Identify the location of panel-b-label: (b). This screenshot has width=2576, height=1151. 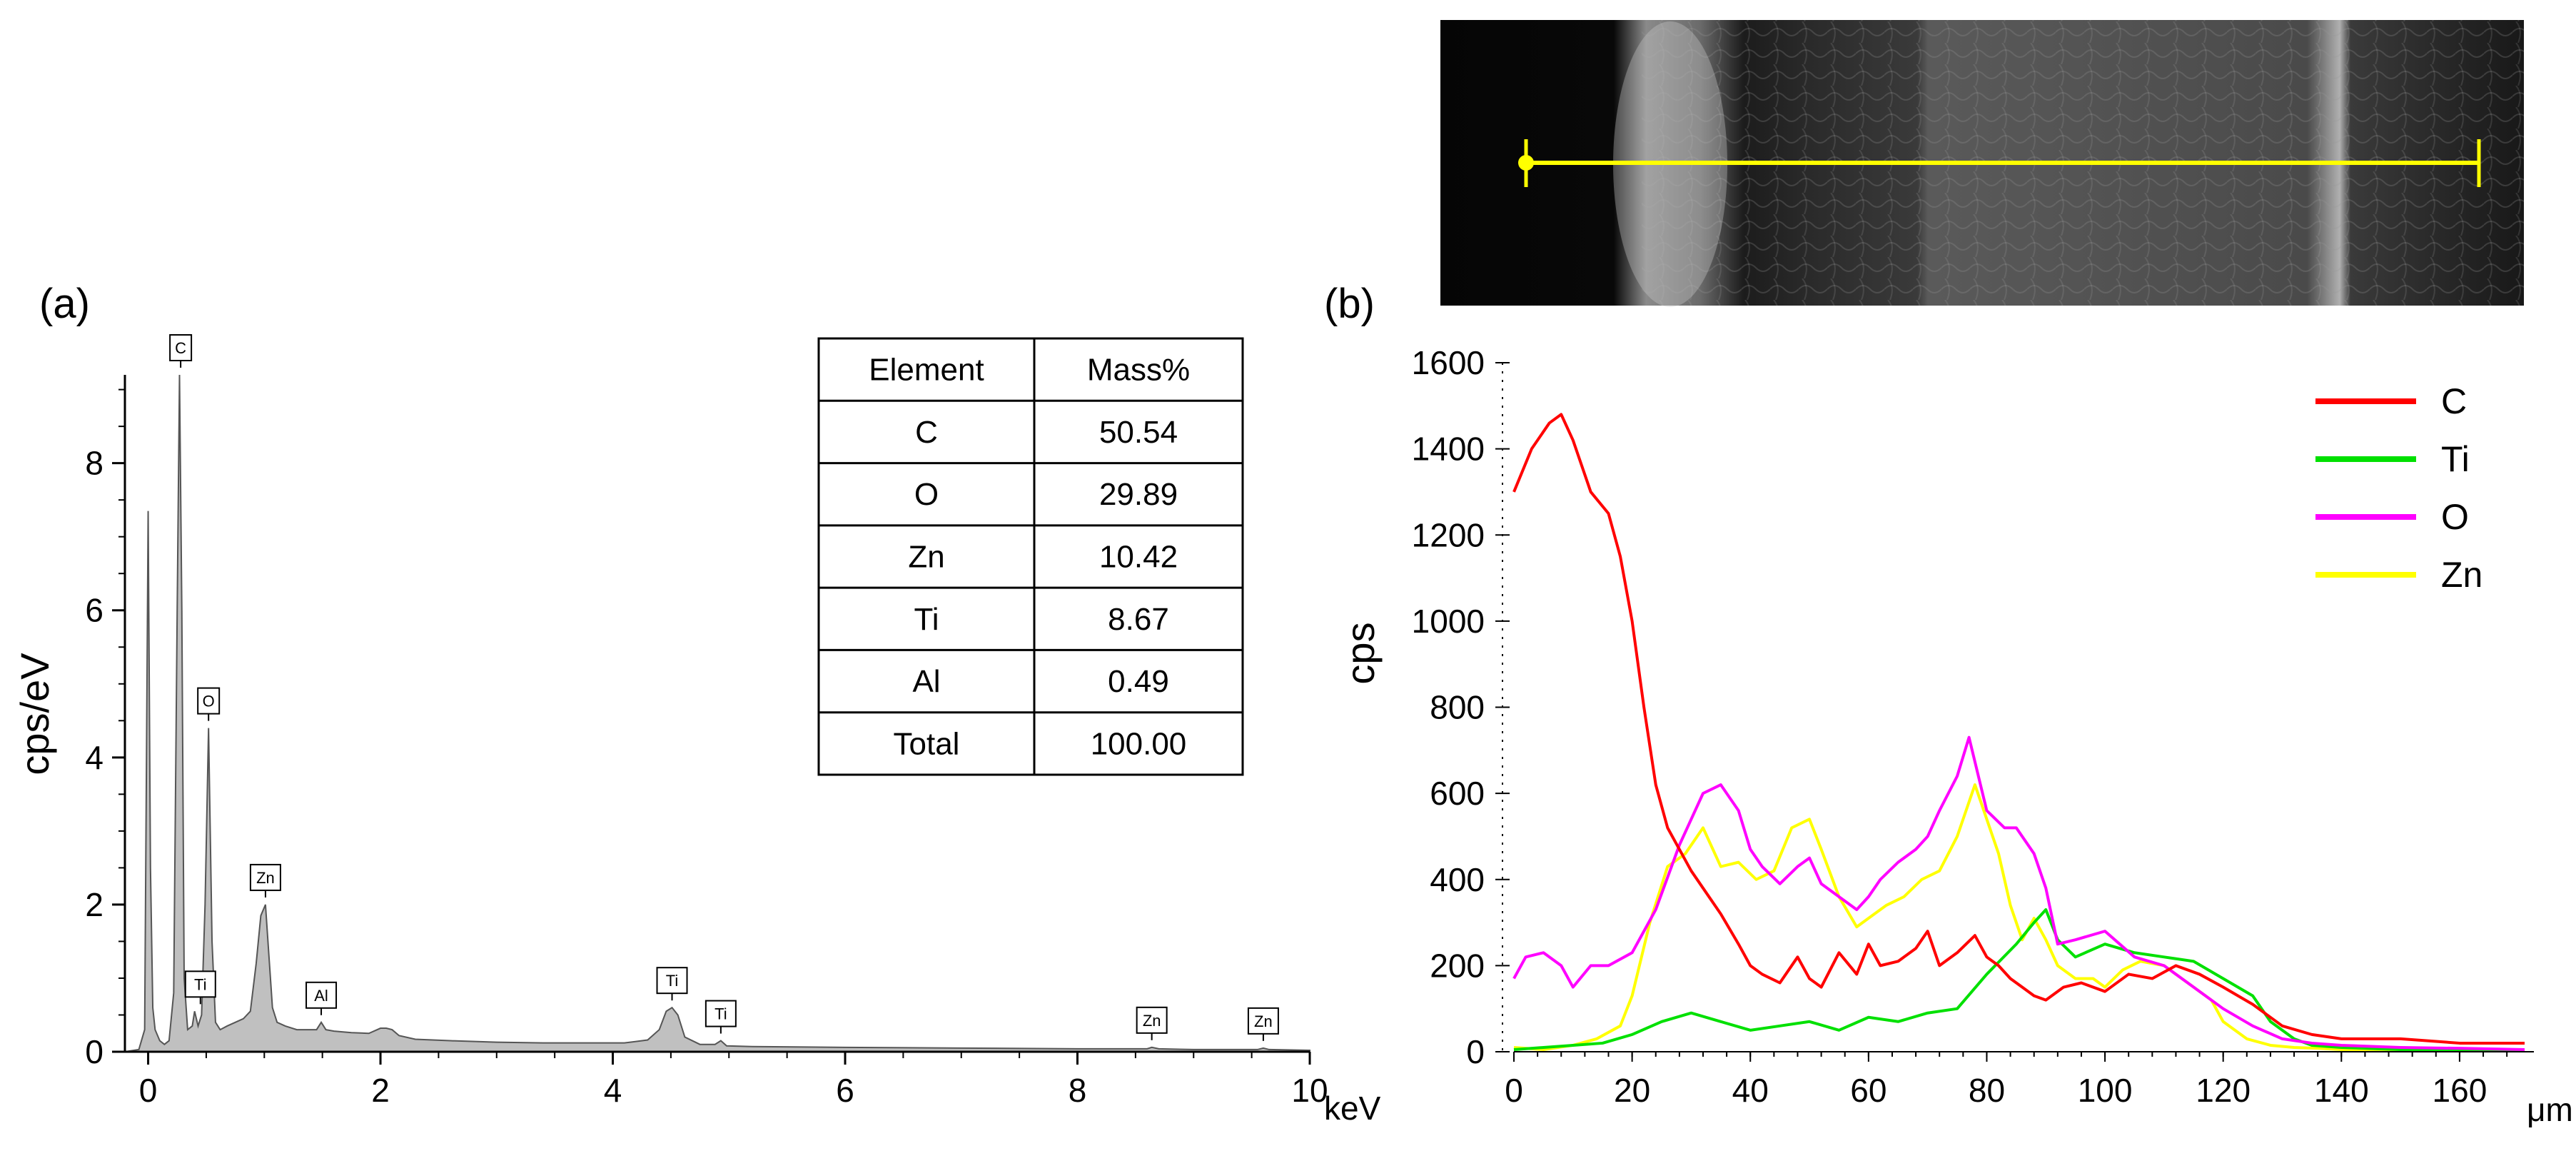
(1349, 304).